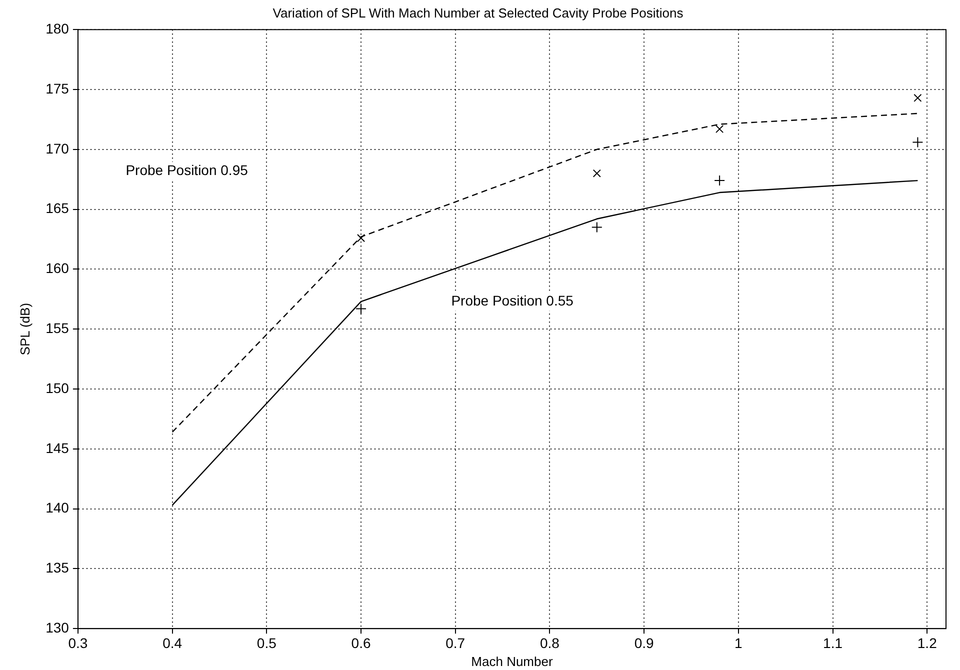 This screenshot has height=670, width=960. Describe the element at coordinates (512, 661) in the screenshot. I see `x-axis-title: Mach Number` at that location.